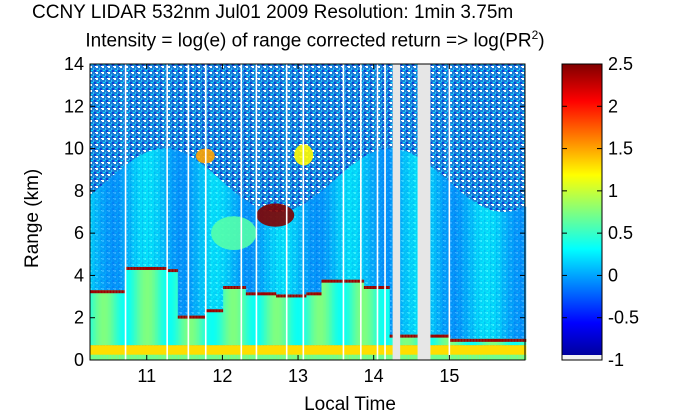 The width and height of the screenshot is (700, 420). Describe the element at coordinates (620, 64) in the screenshot. I see `colorbar-tick-label: 2.5` at that location.